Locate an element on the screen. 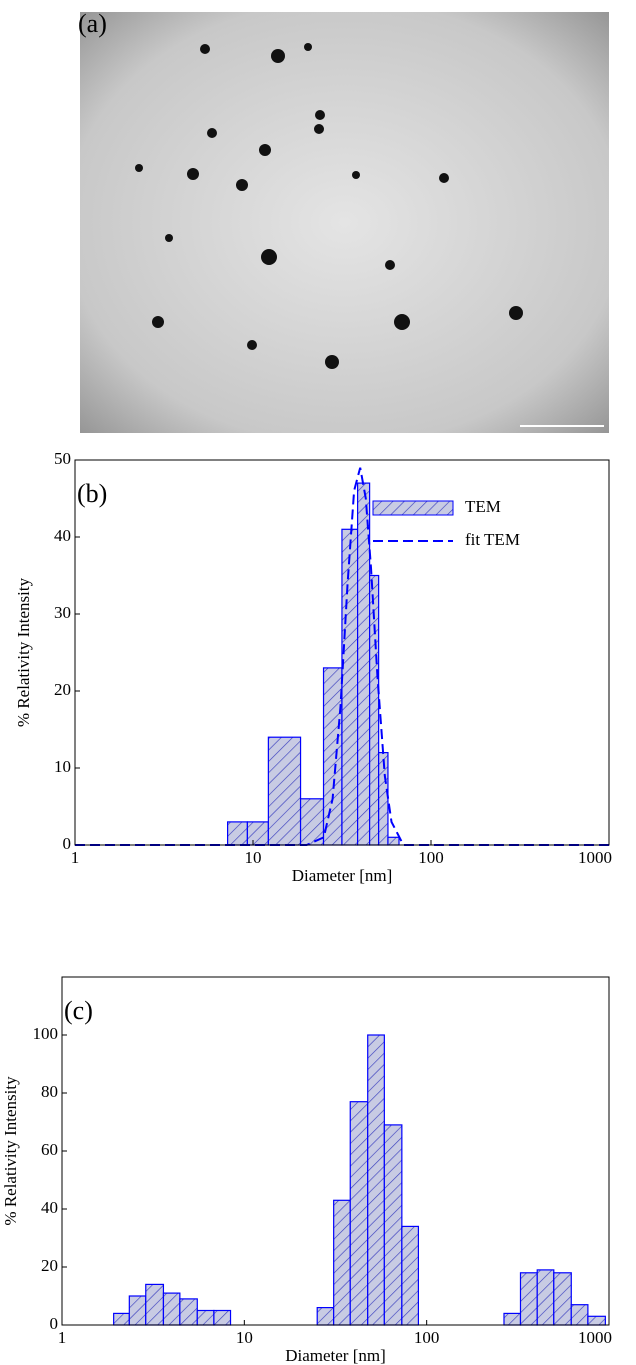 The image size is (636, 1365). y-tick-label: 60 is located at coordinates (49, 1149).